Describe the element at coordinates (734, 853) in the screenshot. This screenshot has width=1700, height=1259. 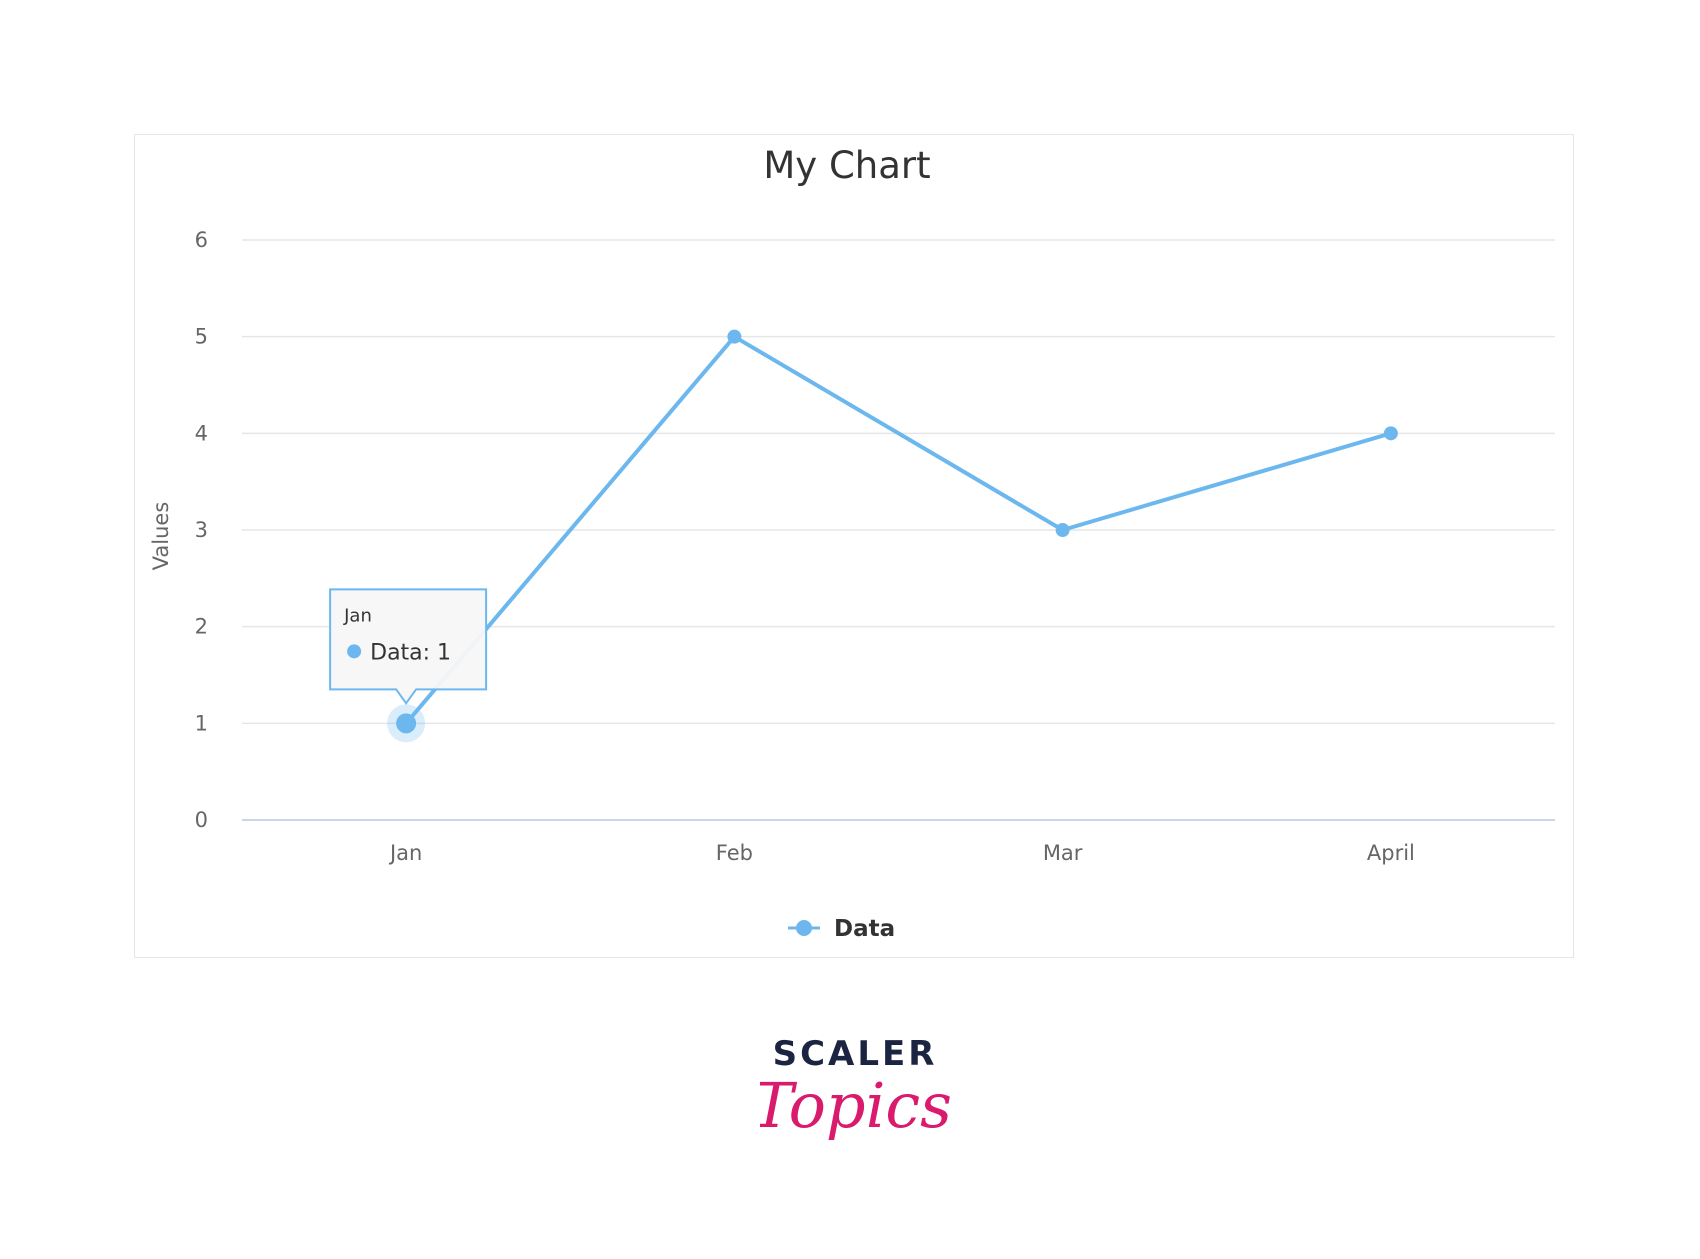
I see `x-tick-label: Feb` at that location.